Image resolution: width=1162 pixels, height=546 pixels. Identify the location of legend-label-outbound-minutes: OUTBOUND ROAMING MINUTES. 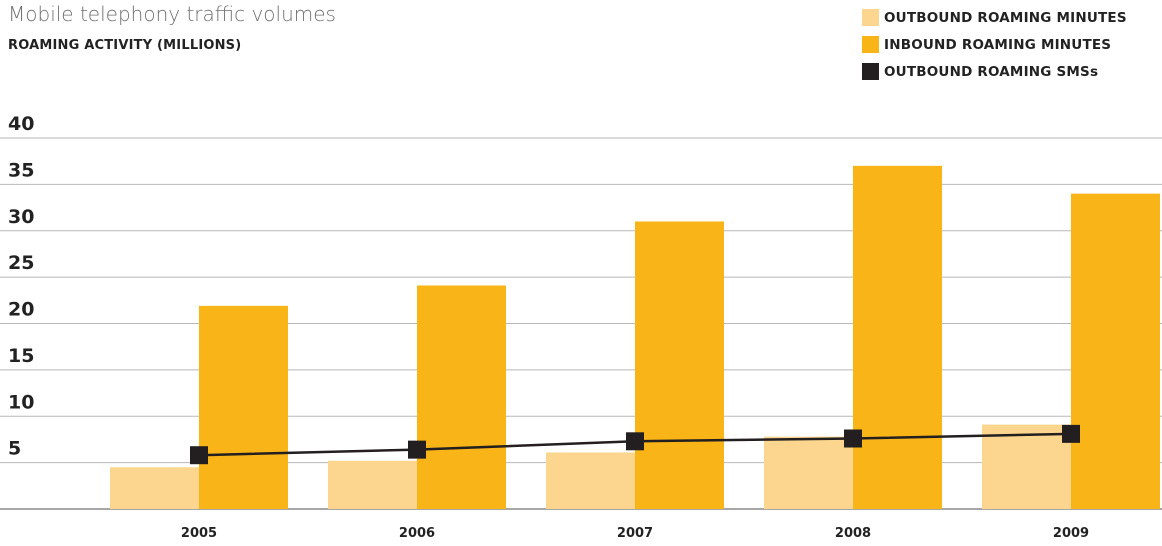
(1005, 17).